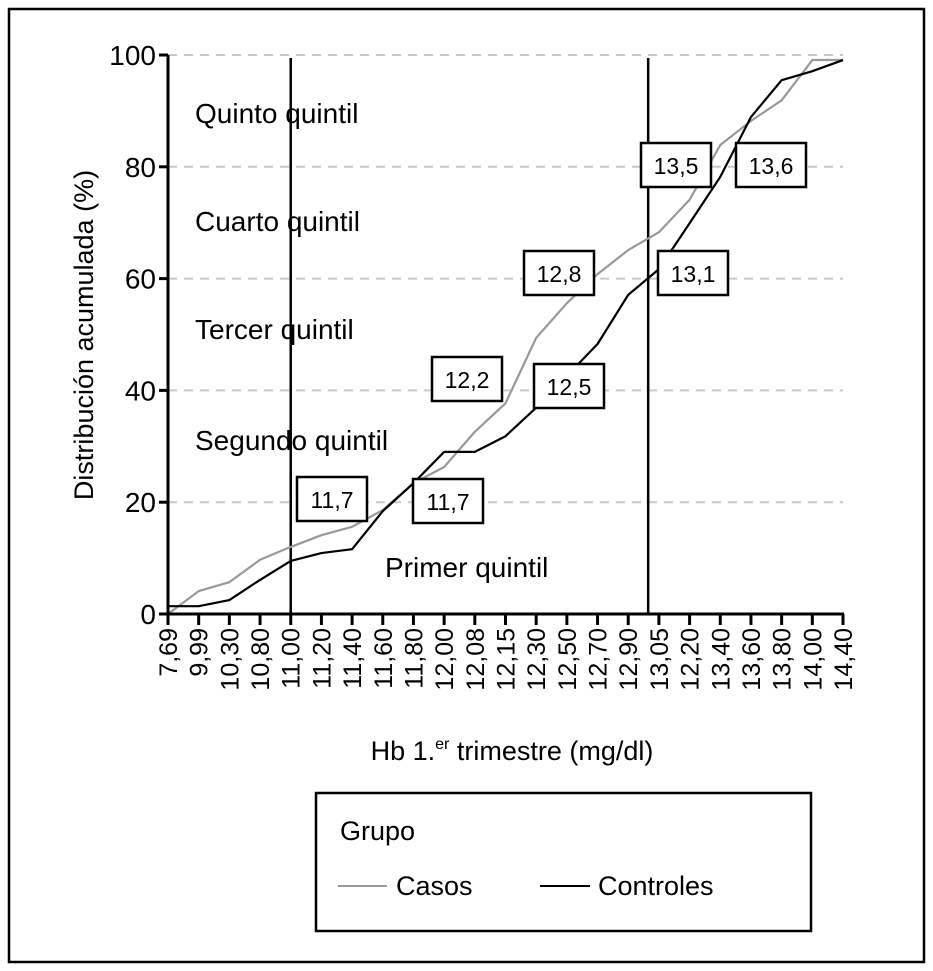 This screenshot has width=933, height=971. Describe the element at coordinates (629, 659) in the screenshot. I see `x-tick-label: 12,90` at that location.